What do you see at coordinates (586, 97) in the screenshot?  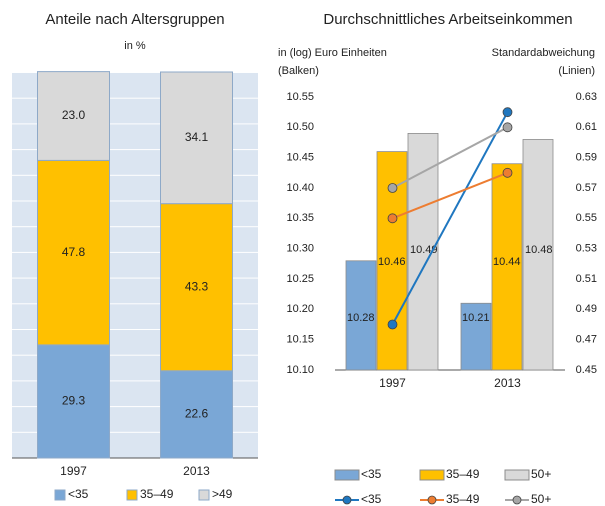 I see `y2-tick-label: 0.63` at bounding box center [586, 97].